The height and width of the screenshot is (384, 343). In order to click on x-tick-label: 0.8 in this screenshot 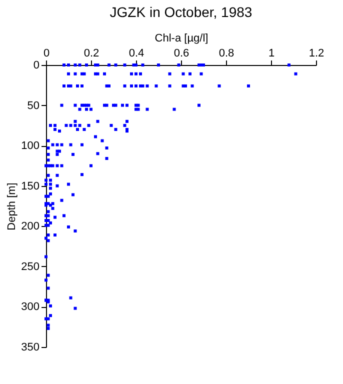, I will do `click(226, 54)`.